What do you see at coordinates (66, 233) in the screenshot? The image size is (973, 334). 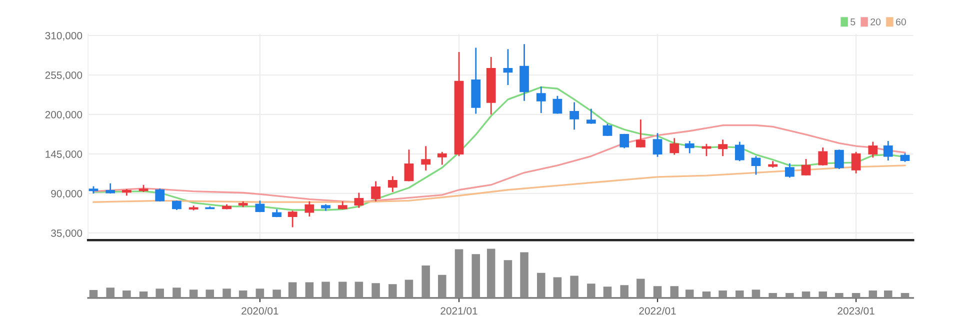 I see `y-tick-label: 35,000` at bounding box center [66, 233].